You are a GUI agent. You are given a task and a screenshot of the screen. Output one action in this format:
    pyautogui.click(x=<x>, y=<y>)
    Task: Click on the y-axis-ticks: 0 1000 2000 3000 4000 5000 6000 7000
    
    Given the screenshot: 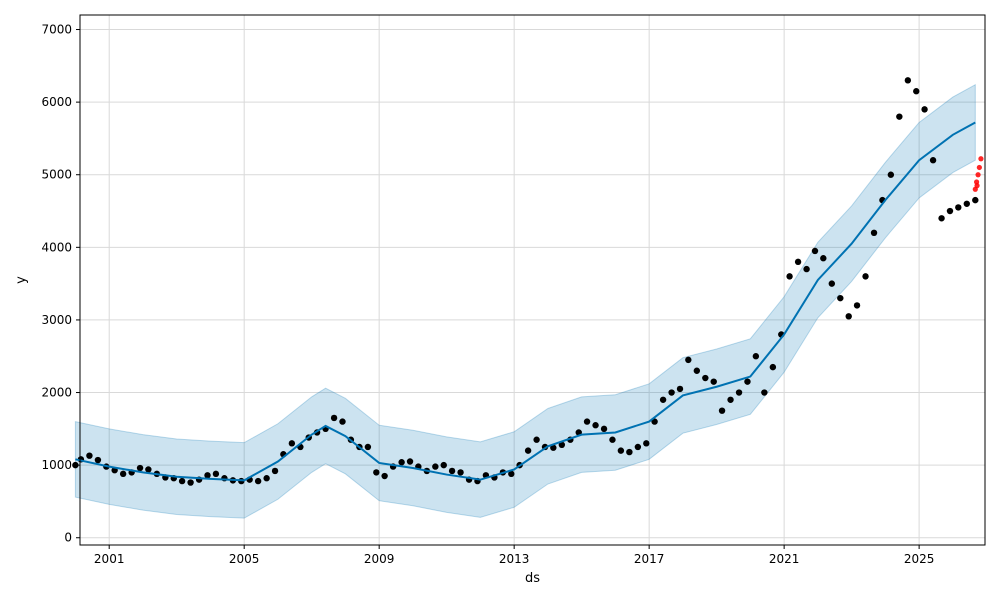 What is the action you would take?
    pyautogui.click(x=60, y=284)
    